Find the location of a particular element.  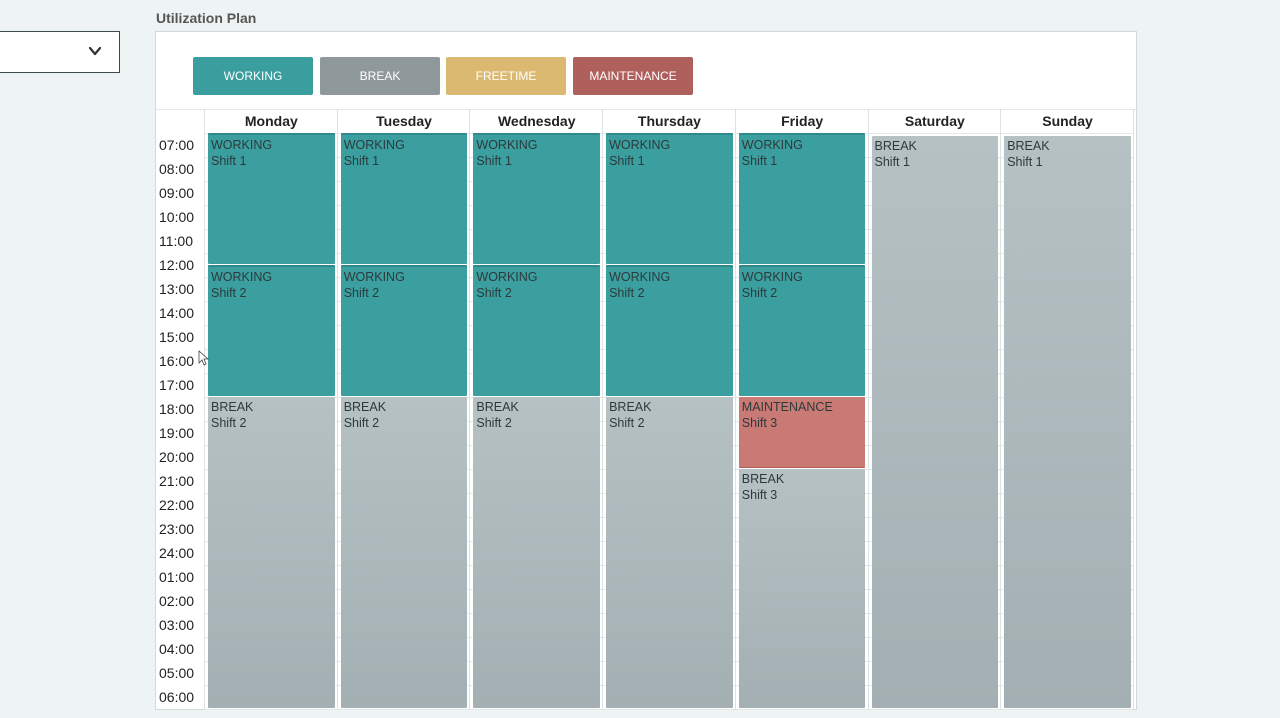

legend-freetime-button: FREETIME is located at coordinates (506, 76).